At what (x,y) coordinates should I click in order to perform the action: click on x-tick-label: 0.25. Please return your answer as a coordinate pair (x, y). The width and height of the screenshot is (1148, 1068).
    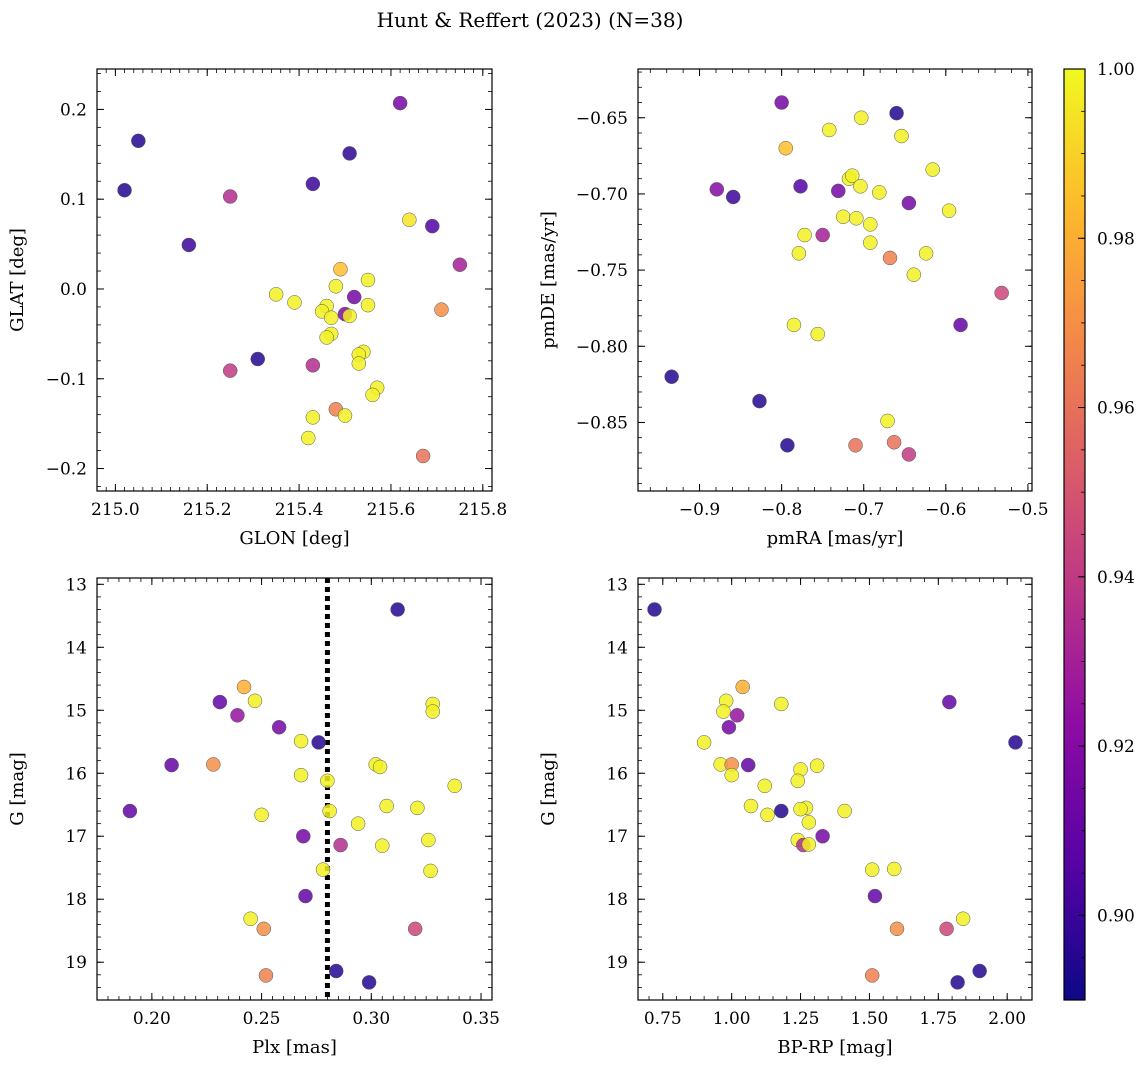
    Looking at the image, I should click on (262, 1019).